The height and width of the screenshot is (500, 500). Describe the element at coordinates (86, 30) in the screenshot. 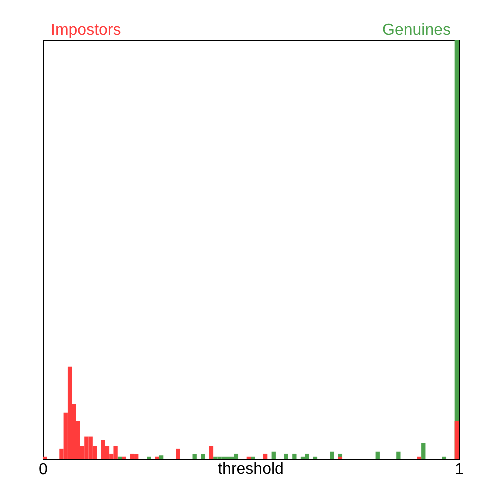

I see `text: Impostors` at that location.